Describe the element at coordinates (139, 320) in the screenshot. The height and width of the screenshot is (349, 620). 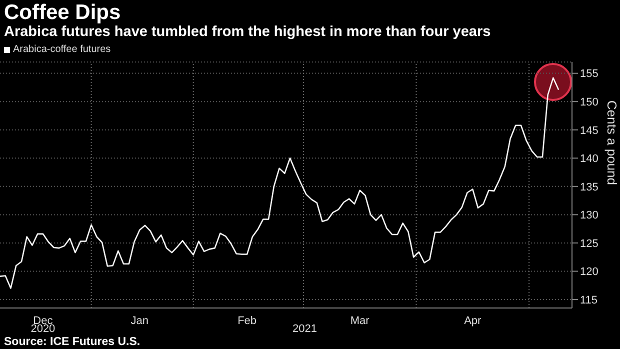
I see `x-tick-label: Jan` at that location.